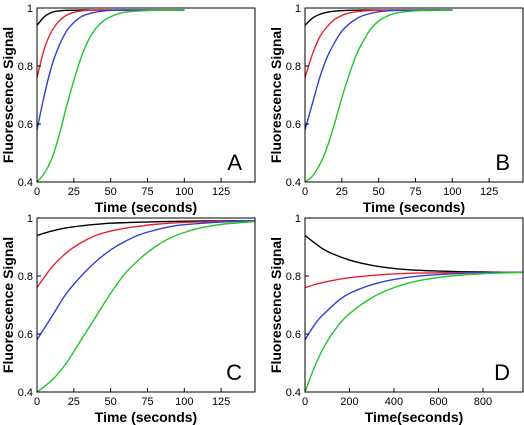 The width and height of the screenshot is (524, 425). Describe the element at coordinates (438, 402) in the screenshot. I see `x-tick-label: 600` at that location.